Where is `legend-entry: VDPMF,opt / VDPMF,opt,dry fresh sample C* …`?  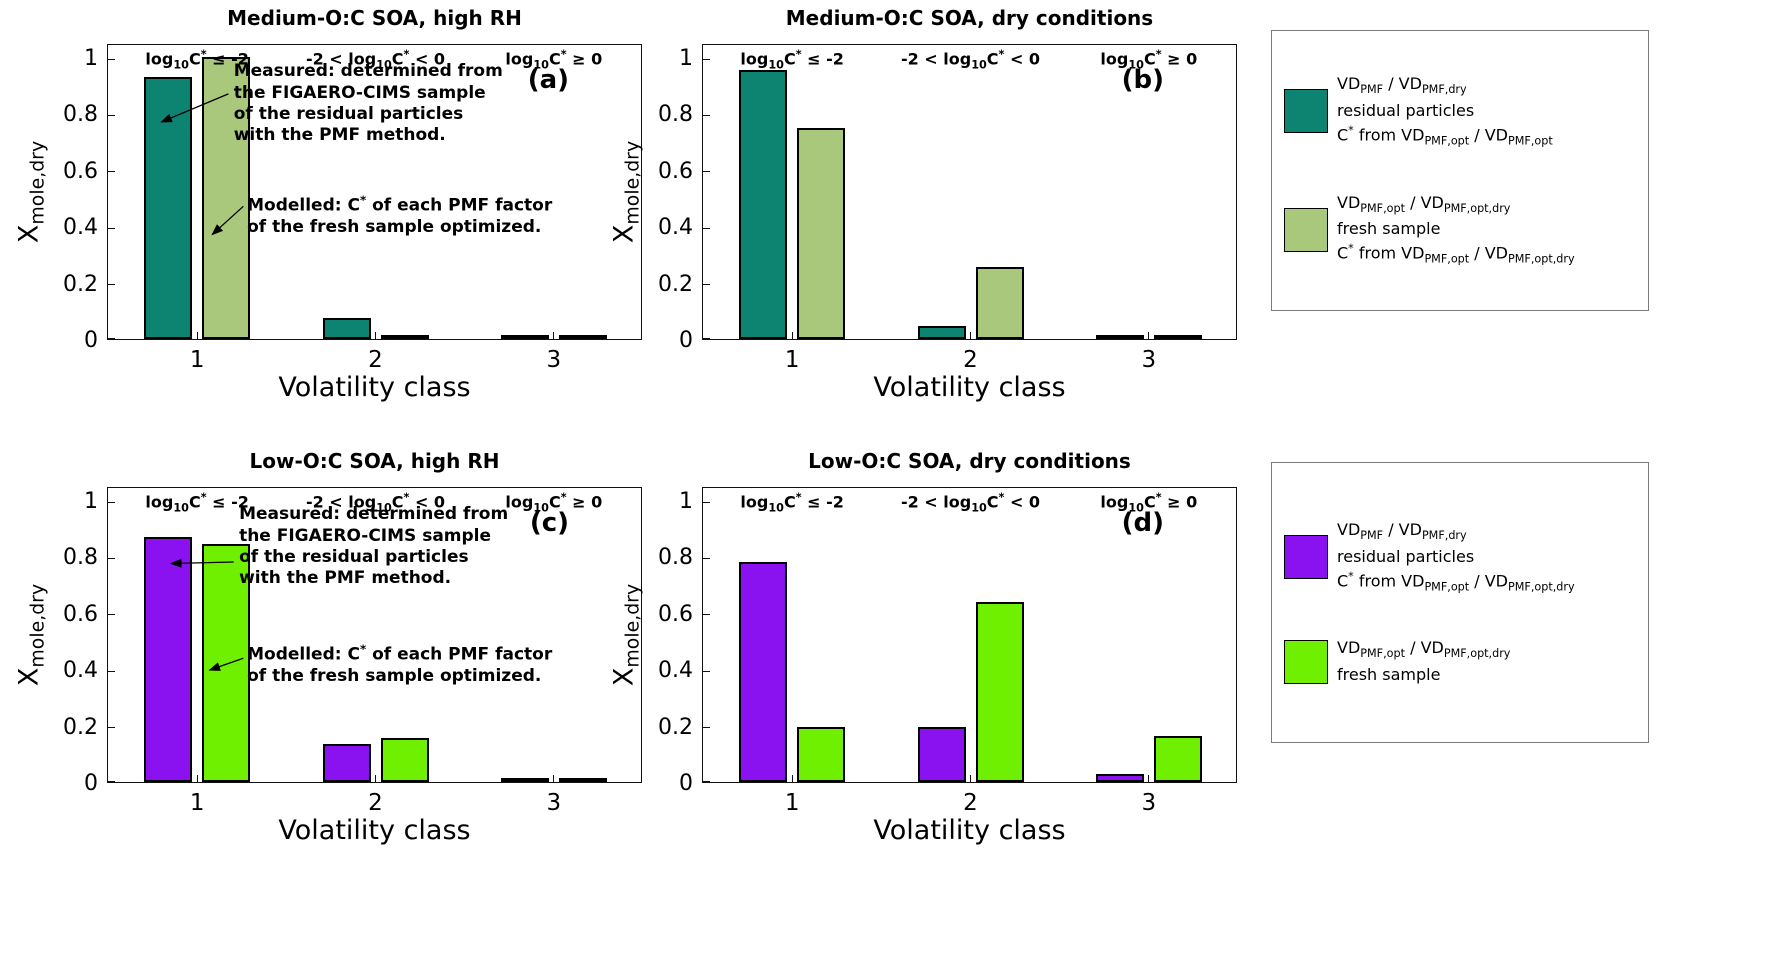
legend-entry: VDPMF,opt / VDPMF,opt,dry fresh sample C* … is located at coordinates (1460, 230).